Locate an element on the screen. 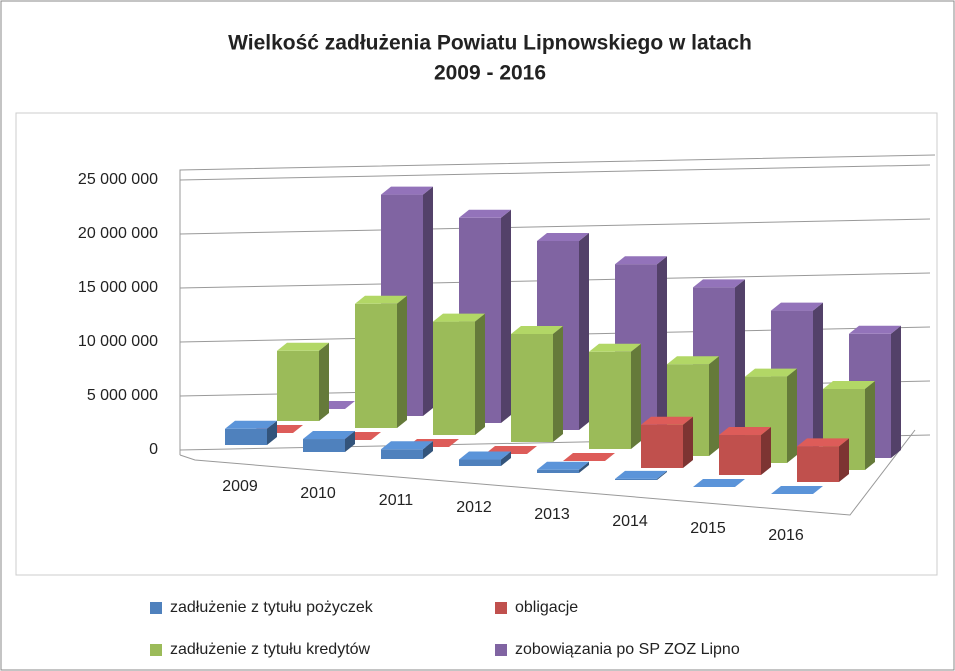  x-tick-label: 2013 is located at coordinates (552, 514).